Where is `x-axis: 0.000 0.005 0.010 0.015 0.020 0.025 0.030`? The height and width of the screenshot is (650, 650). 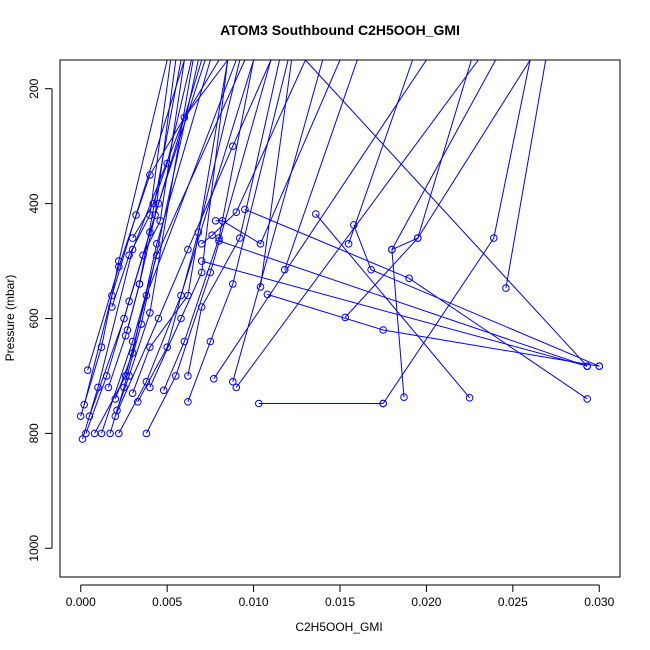
x-axis: 0.000 0.005 0.010 0.015 0.020 0.025 0.030 is located at coordinates (340, 596).